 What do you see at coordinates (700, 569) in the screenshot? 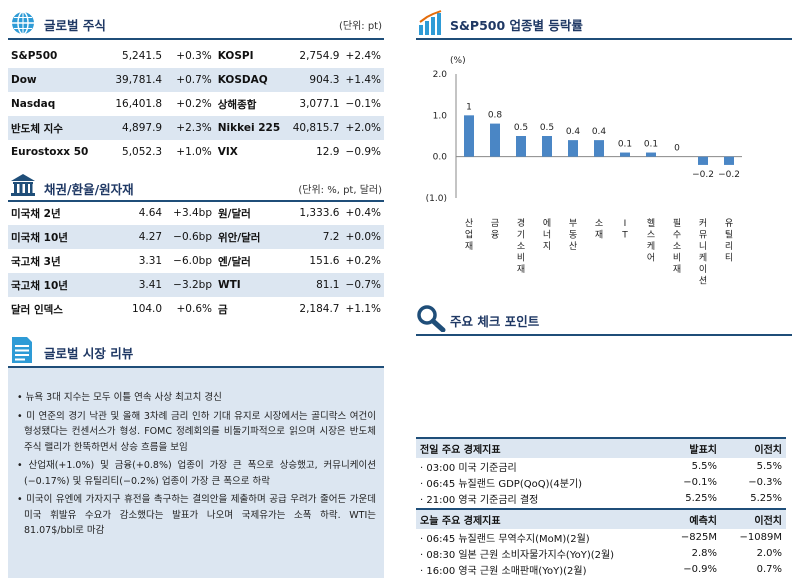
I see `events-cell: −0.9%` at bounding box center [700, 569].